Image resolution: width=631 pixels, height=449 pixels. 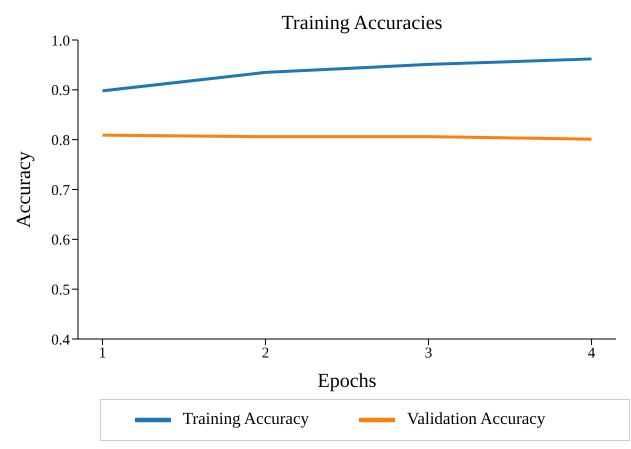 I want to click on y-axis-title: Accuracy, so click(x=24, y=189).